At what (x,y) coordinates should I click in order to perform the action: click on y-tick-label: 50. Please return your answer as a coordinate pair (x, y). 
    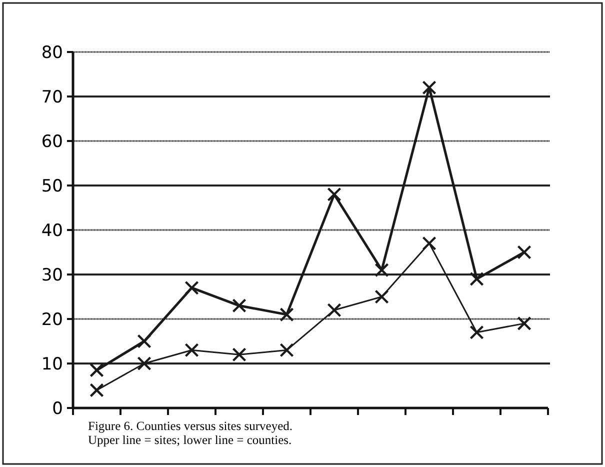
    Looking at the image, I should click on (52, 186).